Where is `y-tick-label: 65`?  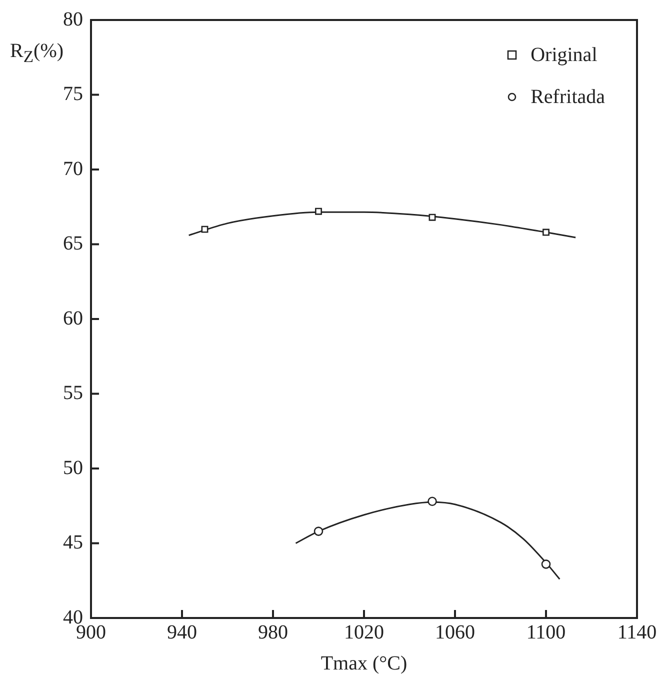
y-tick-label: 65 is located at coordinates (73, 243).